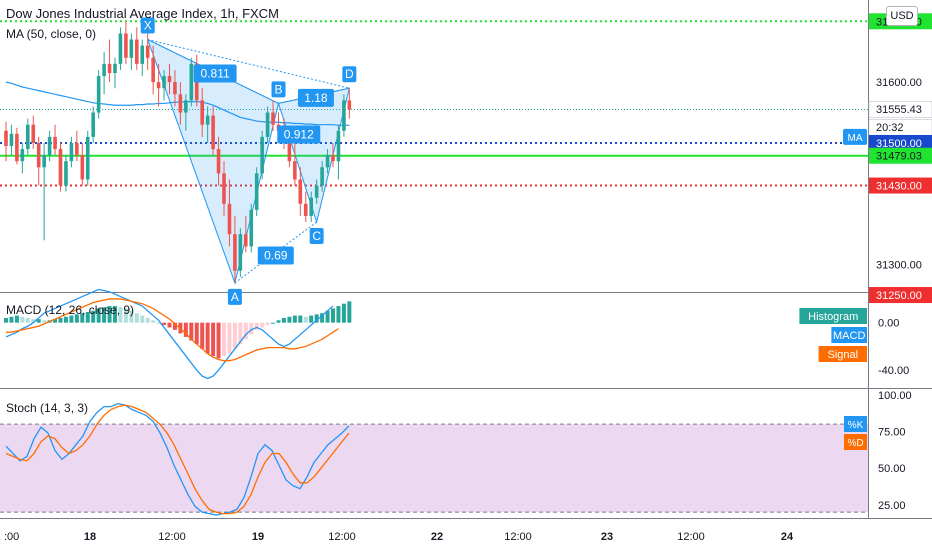 The height and width of the screenshot is (550, 932). I want to click on pattern-ratio-line, so click(248, 64).